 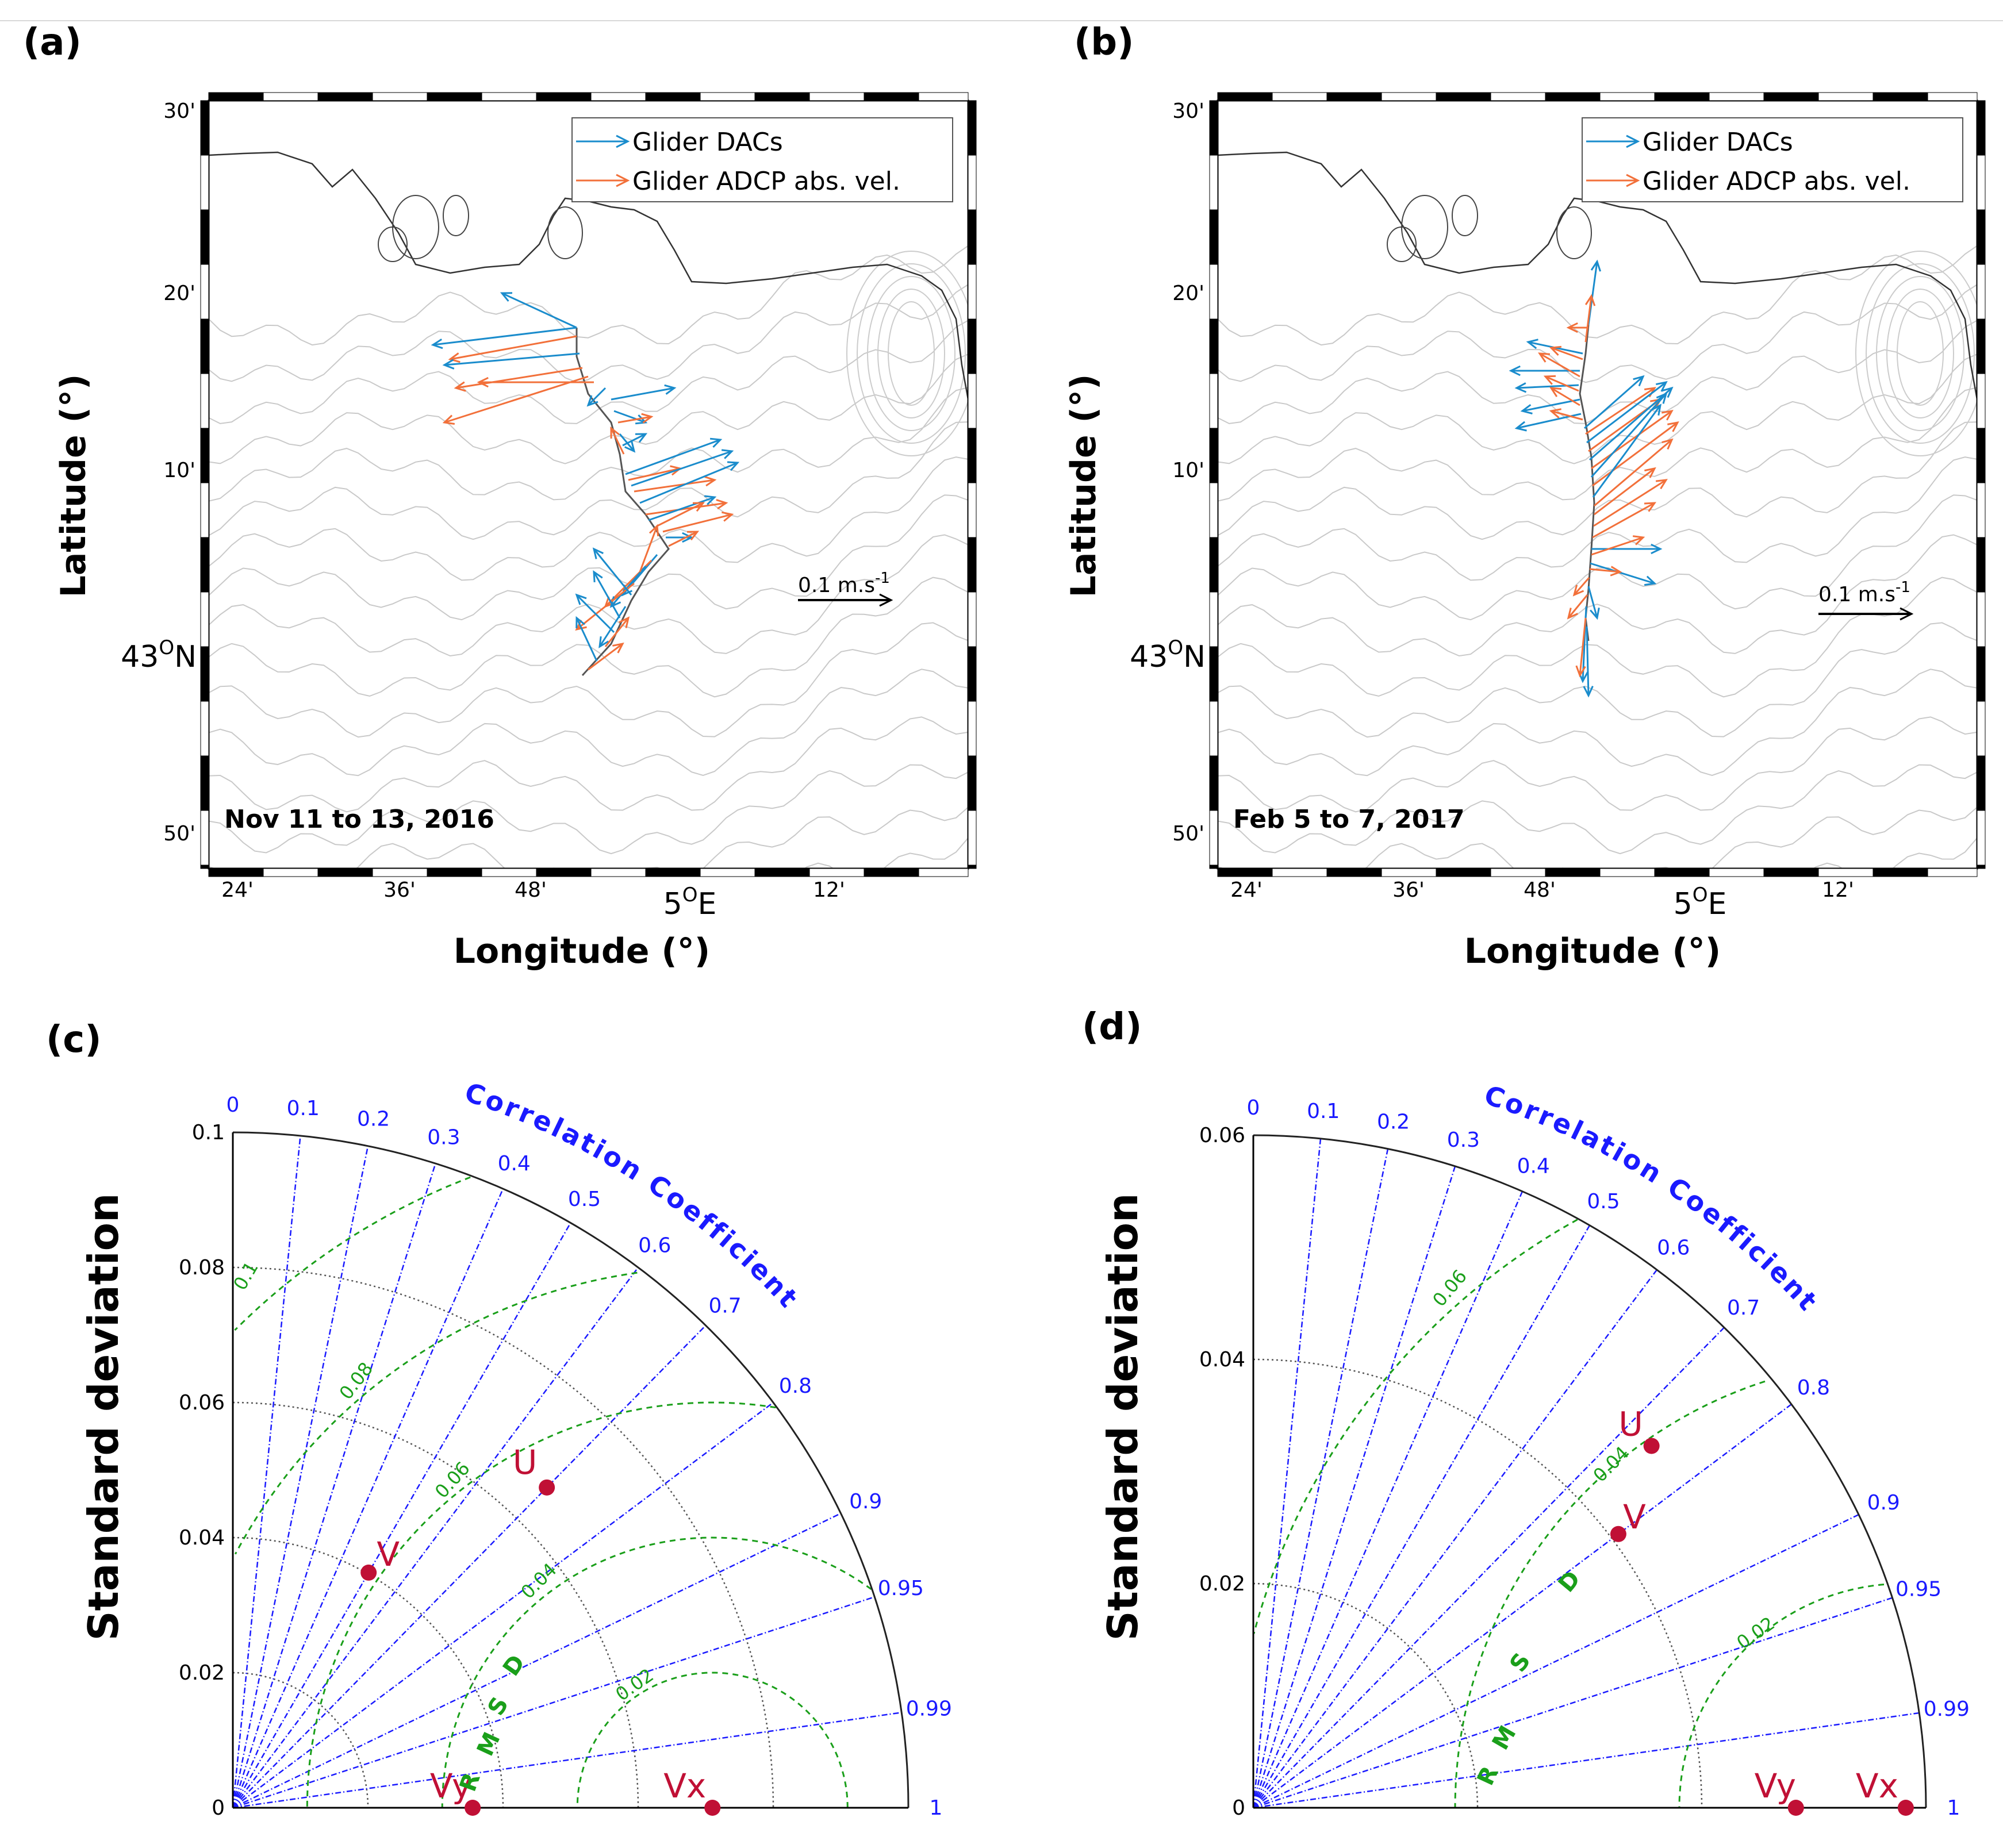 I want to click on panel-b-scale-arrow-head, so click(x=1907, y=614).